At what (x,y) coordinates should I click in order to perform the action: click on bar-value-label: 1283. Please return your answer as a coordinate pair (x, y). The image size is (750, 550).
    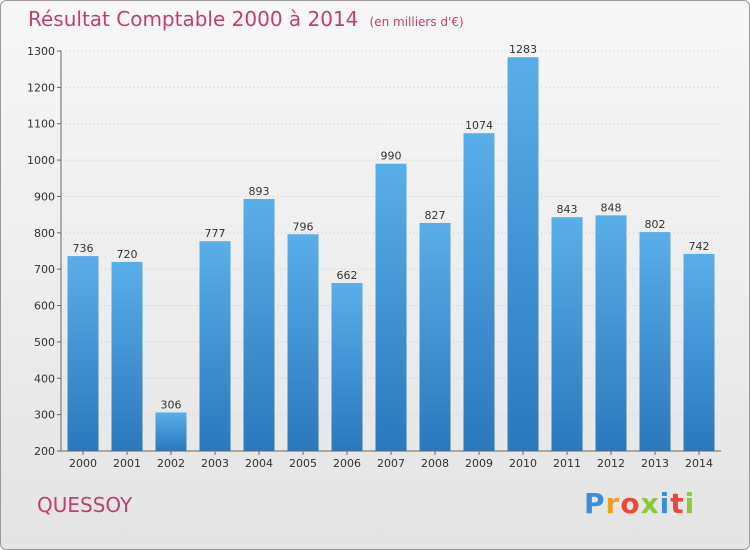
    Looking at the image, I should click on (523, 49).